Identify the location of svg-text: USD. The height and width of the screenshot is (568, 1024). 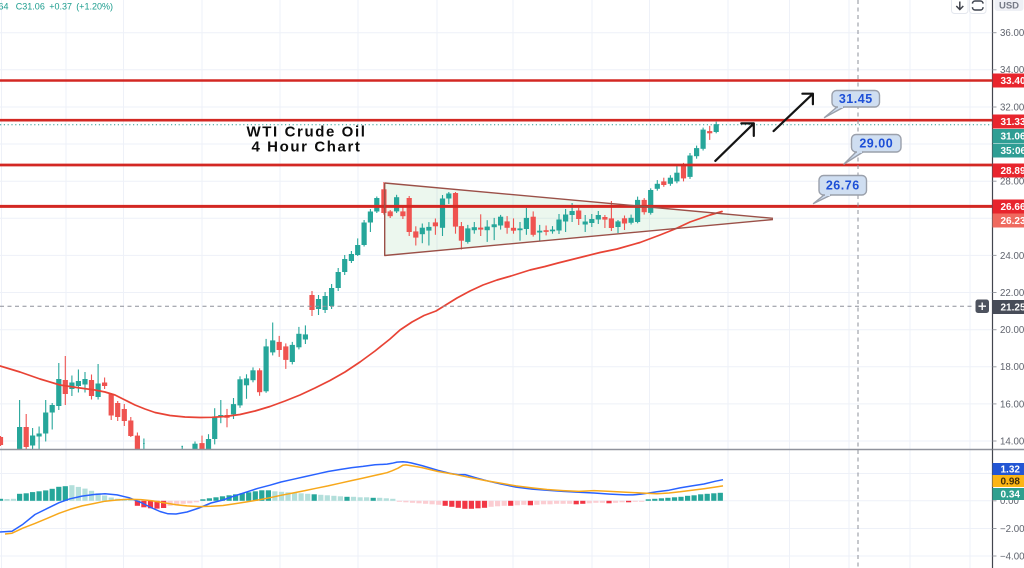
(1009, 6).